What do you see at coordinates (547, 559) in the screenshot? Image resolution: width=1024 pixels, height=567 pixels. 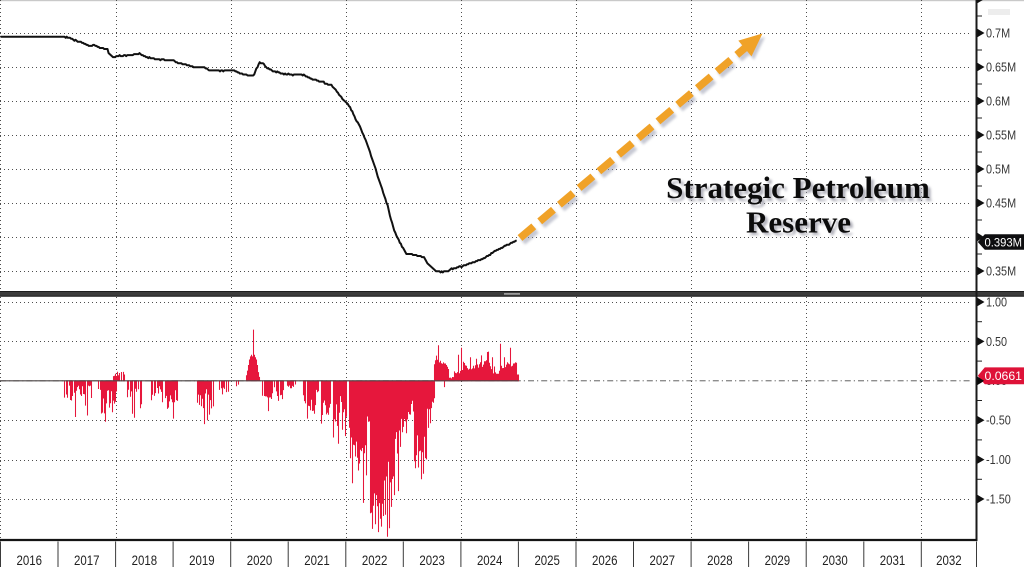 I see `svg-text: 2025` at bounding box center [547, 559].